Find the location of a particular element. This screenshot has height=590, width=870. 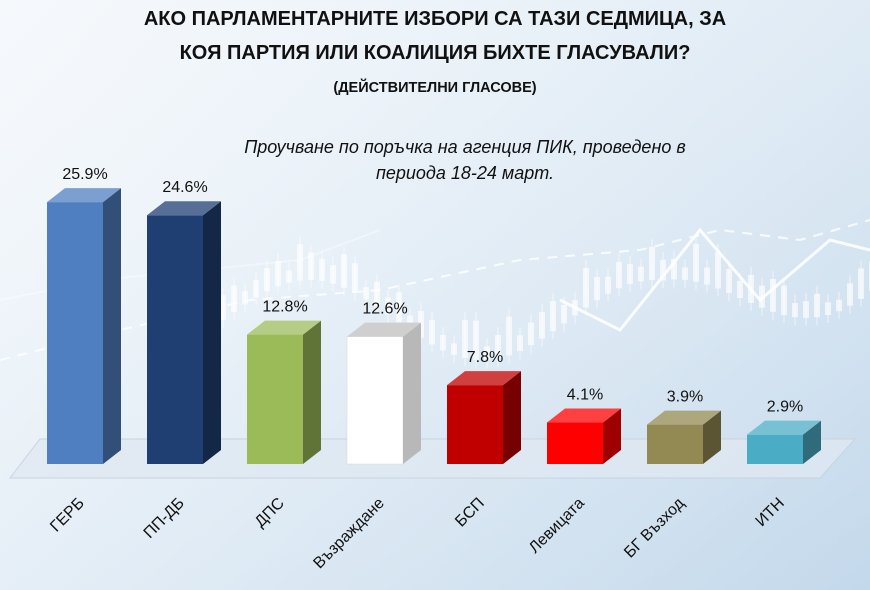

category-label: БСП is located at coordinates (470, 513).